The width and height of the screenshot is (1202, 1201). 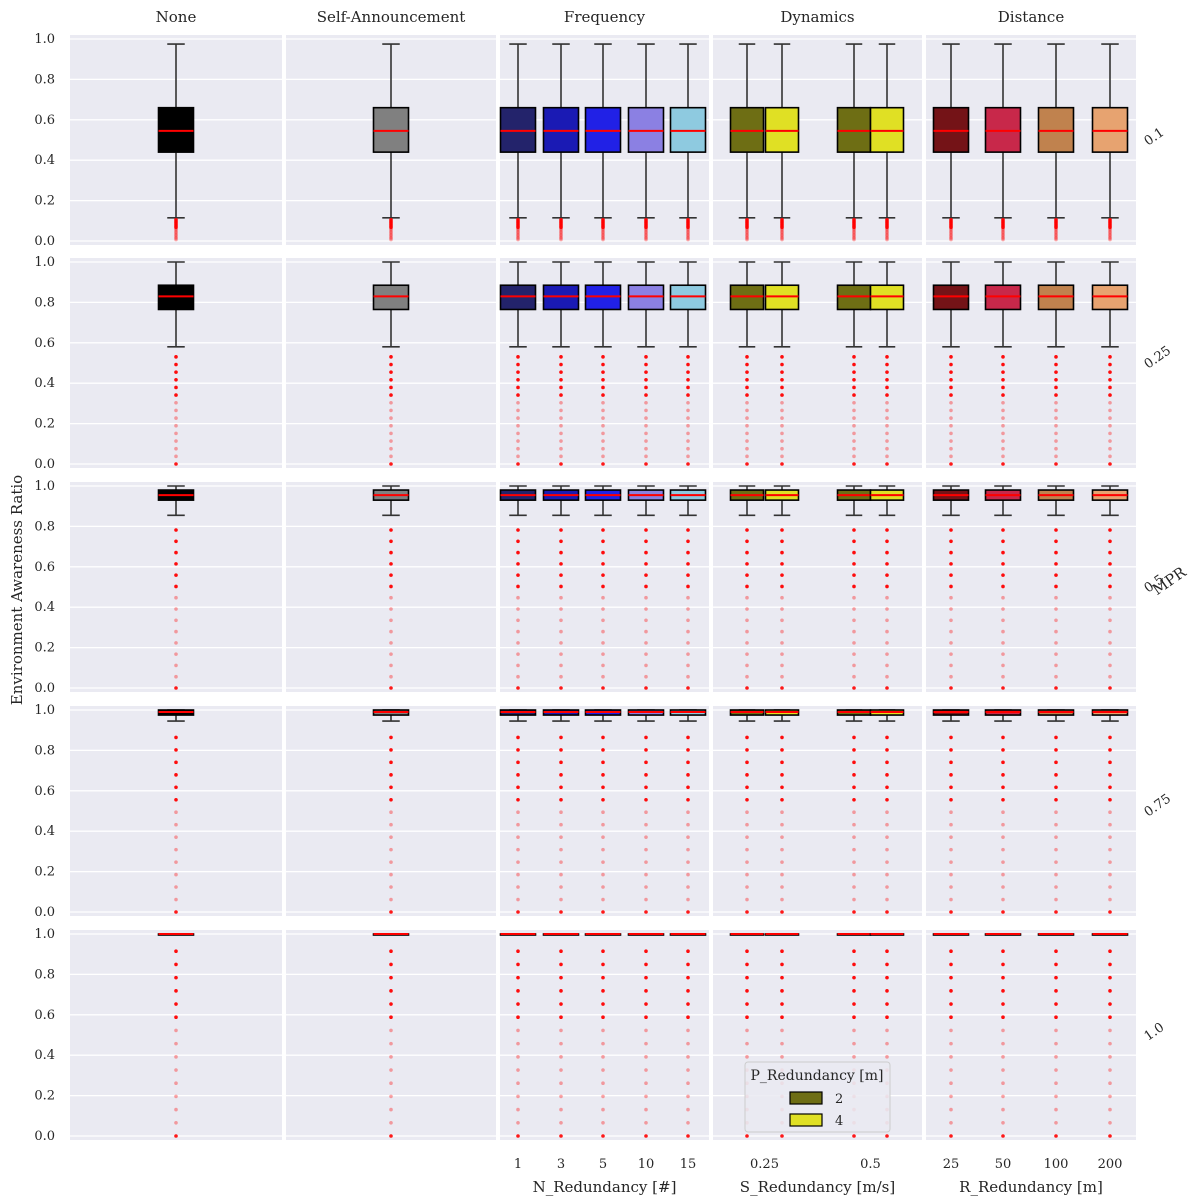 I want to click on y-tick-label: 0.6, so click(x=44, y=567).